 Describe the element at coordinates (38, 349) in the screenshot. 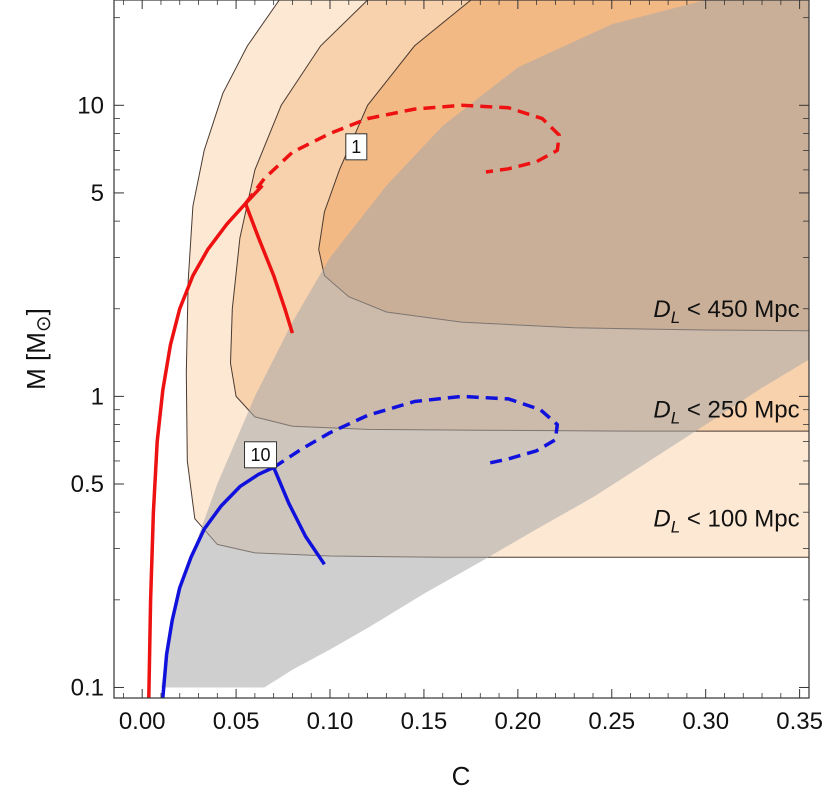

I see `y-axis-title: M [M⊙]` at that location.